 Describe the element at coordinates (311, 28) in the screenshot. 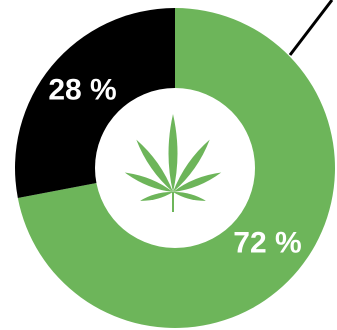

I see `leader-line` at that location.